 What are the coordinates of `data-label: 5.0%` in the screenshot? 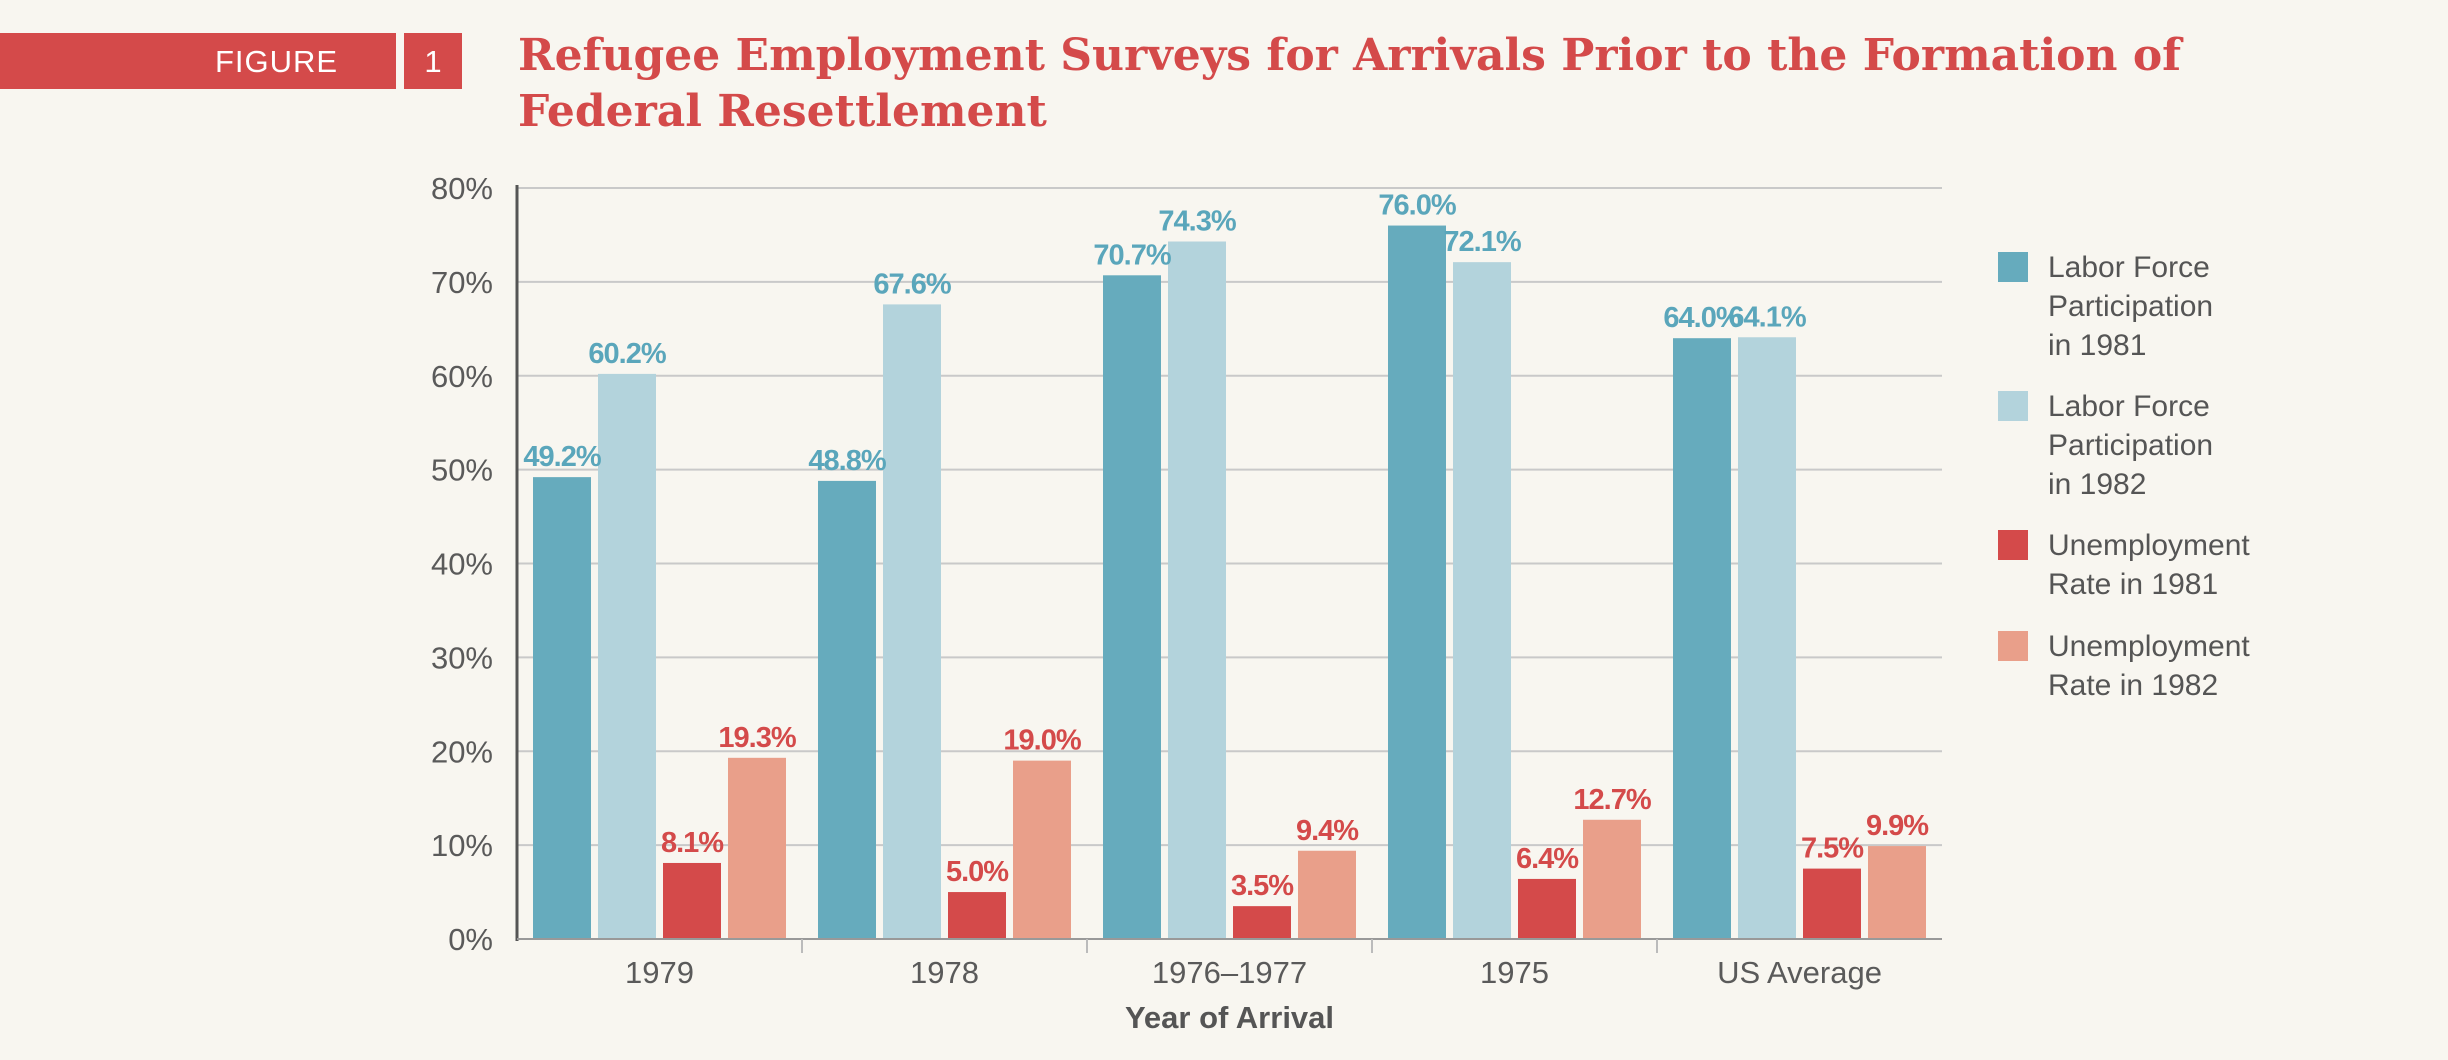 It's located at (977, 872).